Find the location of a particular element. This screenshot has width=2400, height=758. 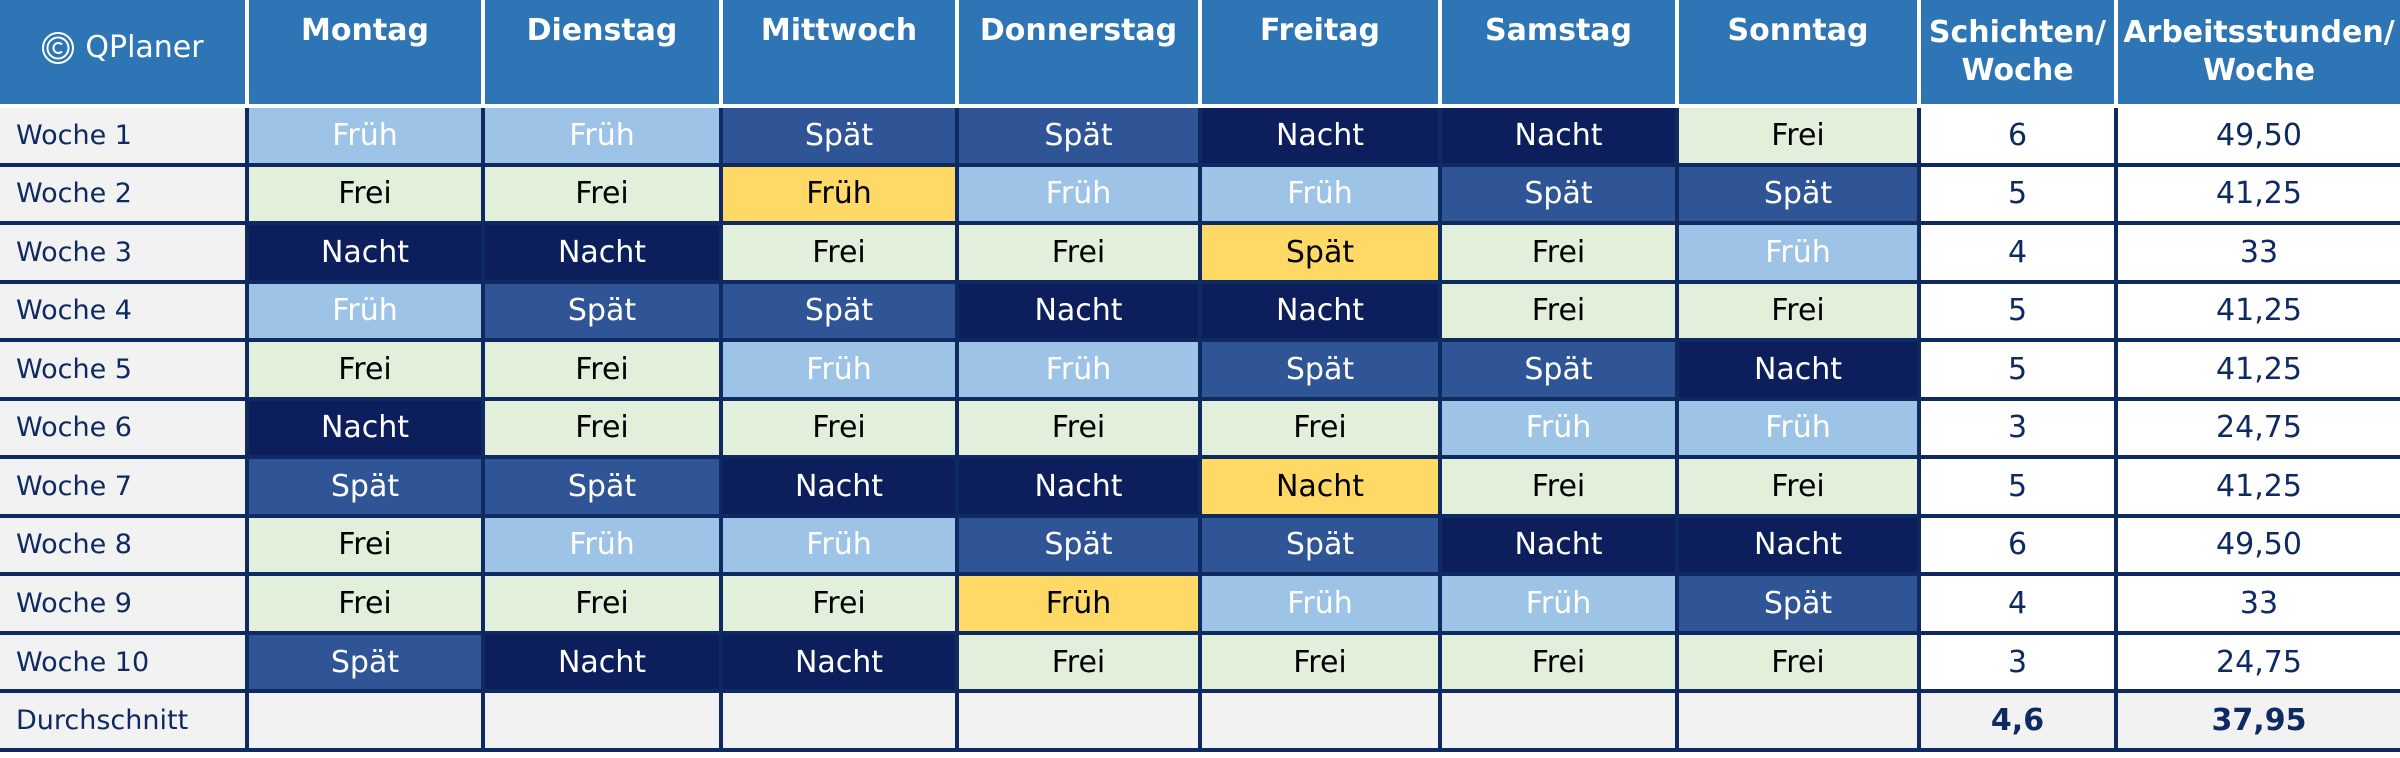

shift-cell-wednesday: Frei is located at coordinates (841, 254).